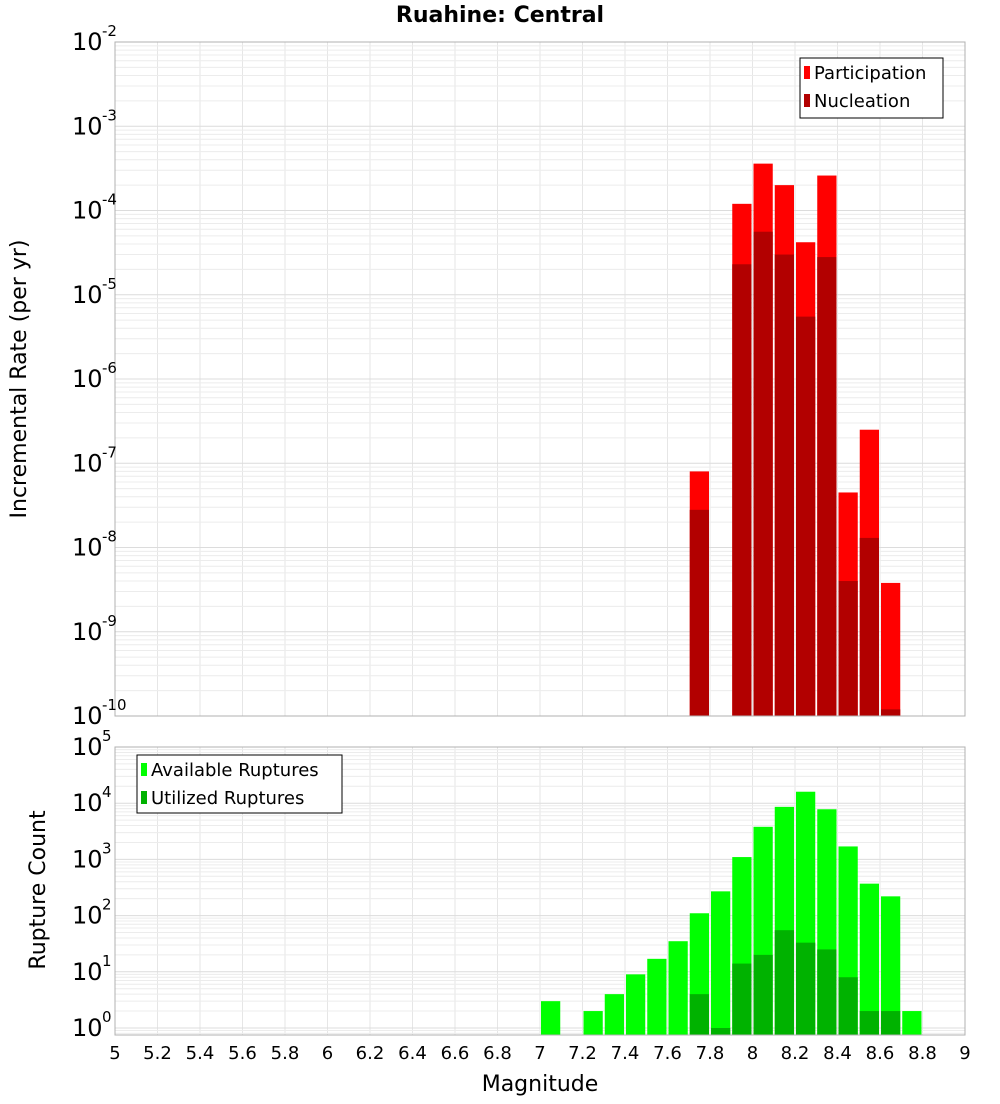 The height and width of the screenshot is (1104, 1000). What do you see at coordinates (109, 452) in the screenshot?
I see `top-y-tick-exponent: -7` at bounding box center [109, 452].